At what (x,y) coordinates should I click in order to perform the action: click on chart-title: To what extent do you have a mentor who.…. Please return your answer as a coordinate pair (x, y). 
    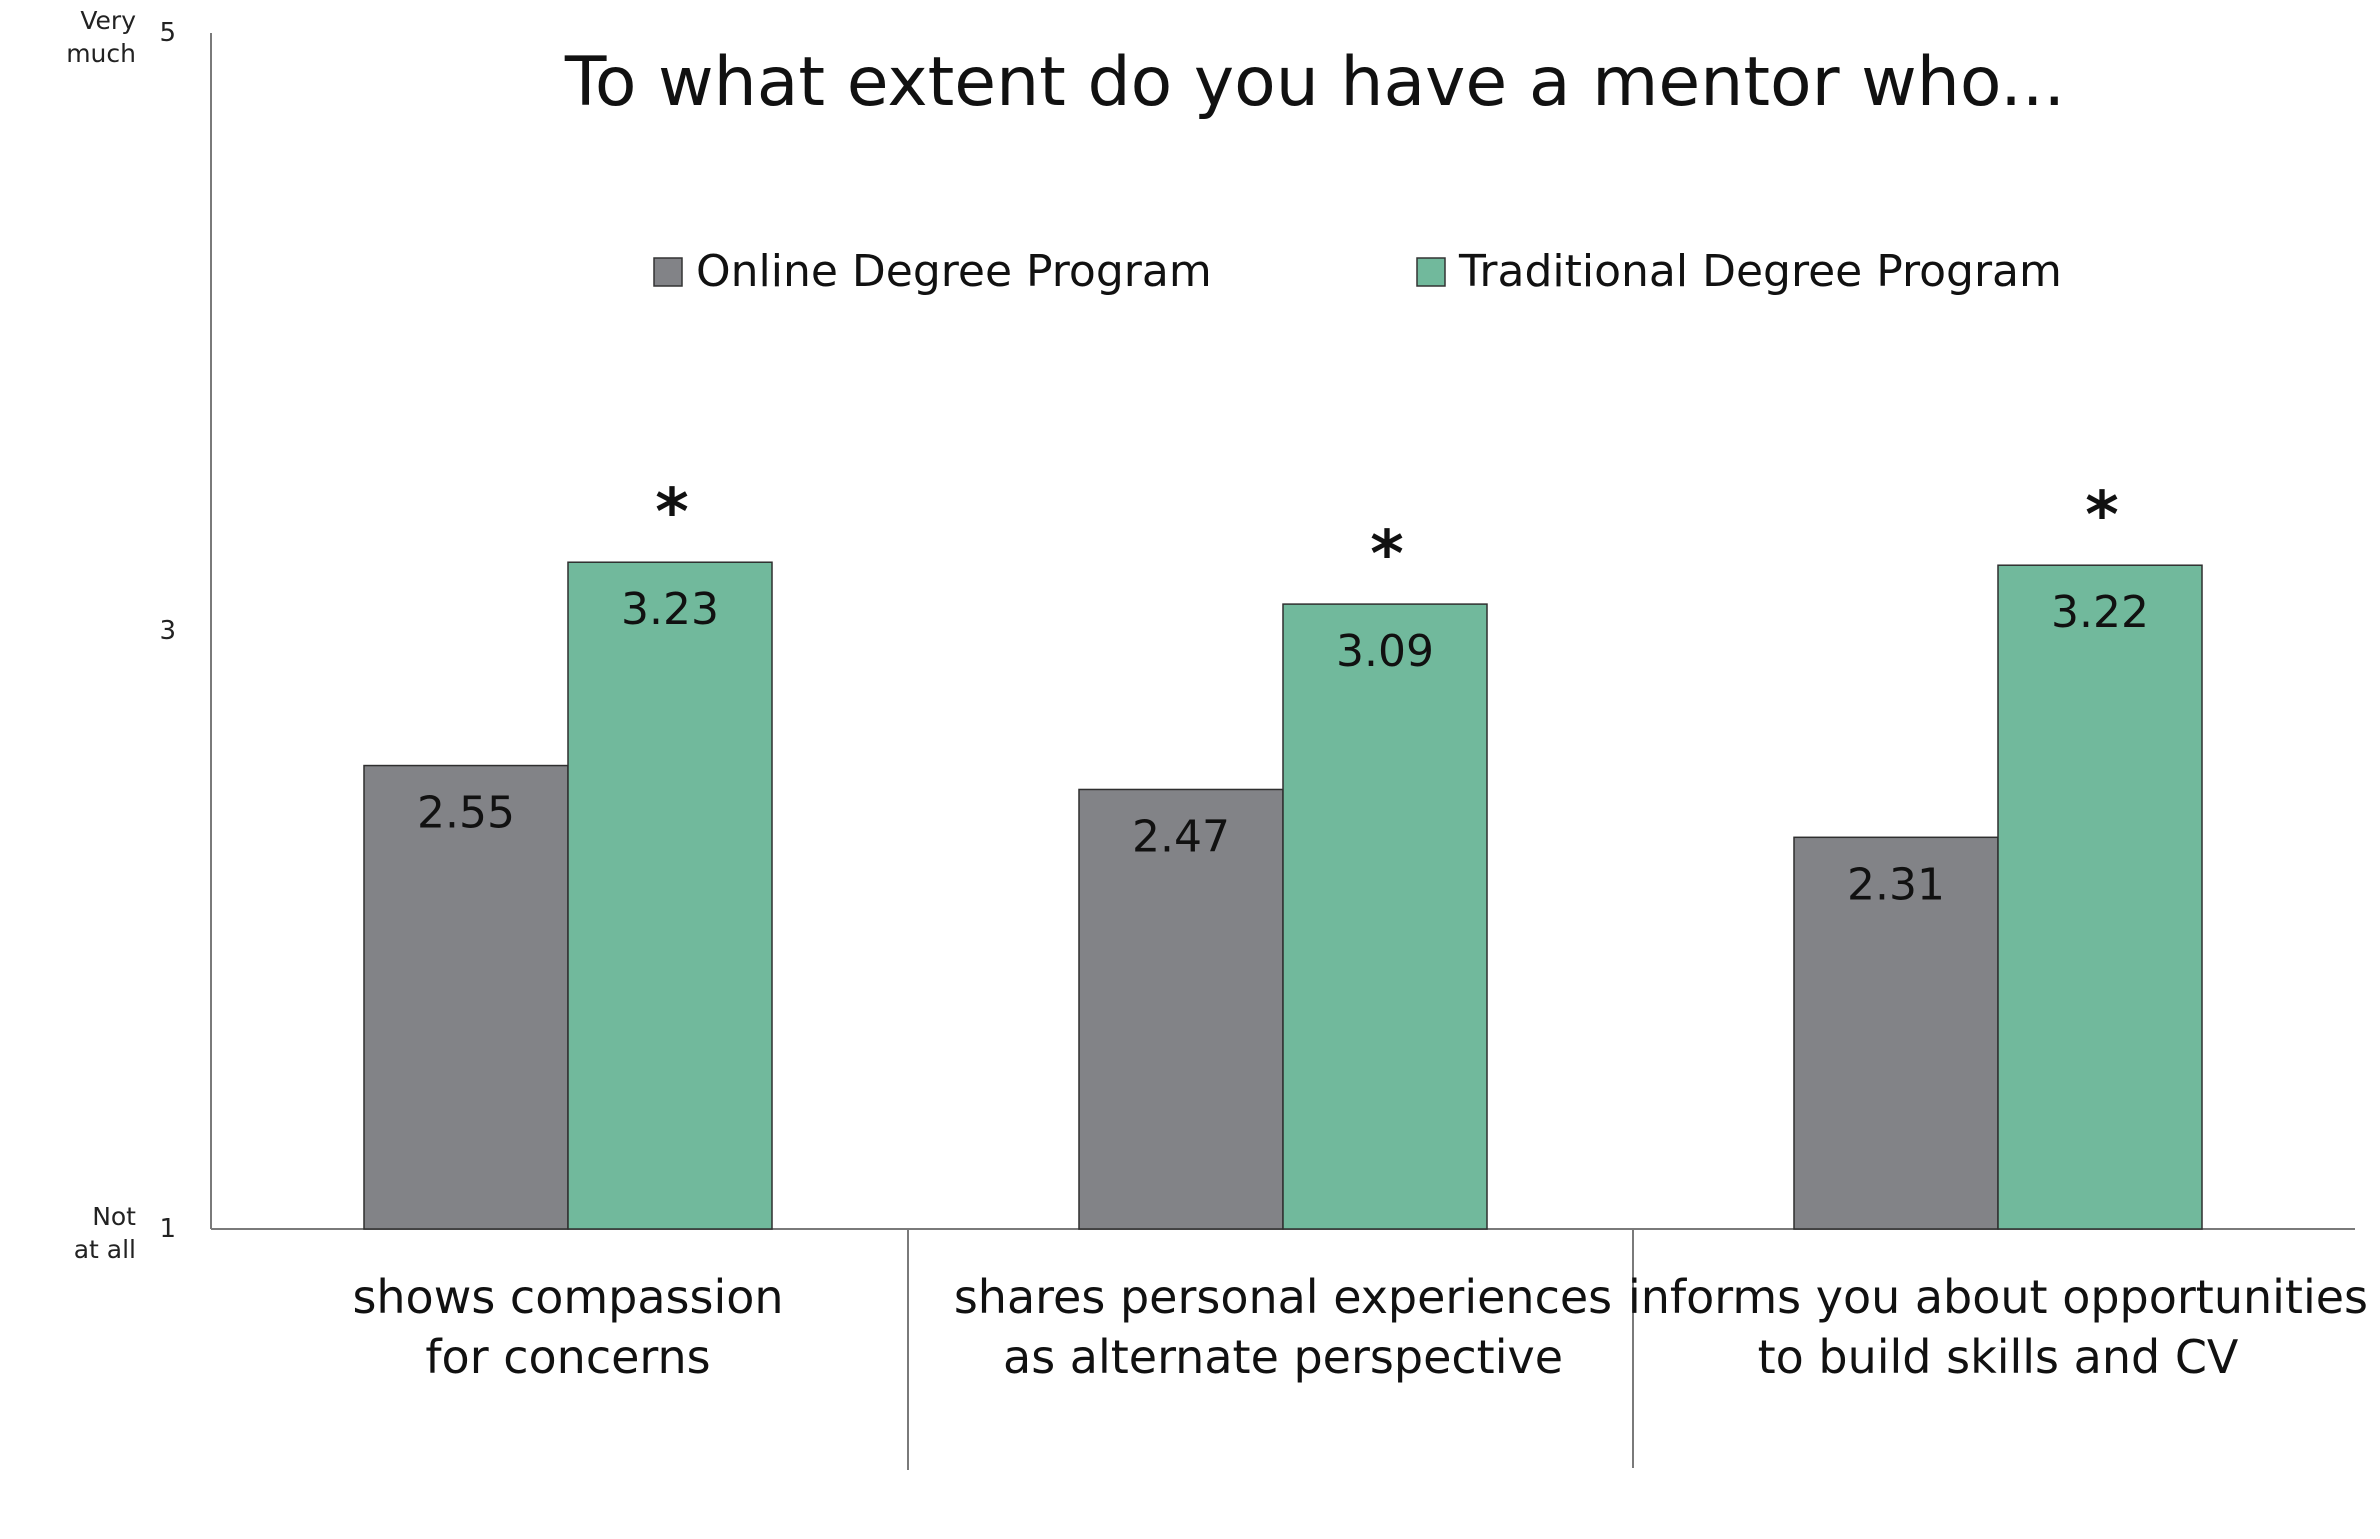
    Looking at the image, I should click on (1314, 82).